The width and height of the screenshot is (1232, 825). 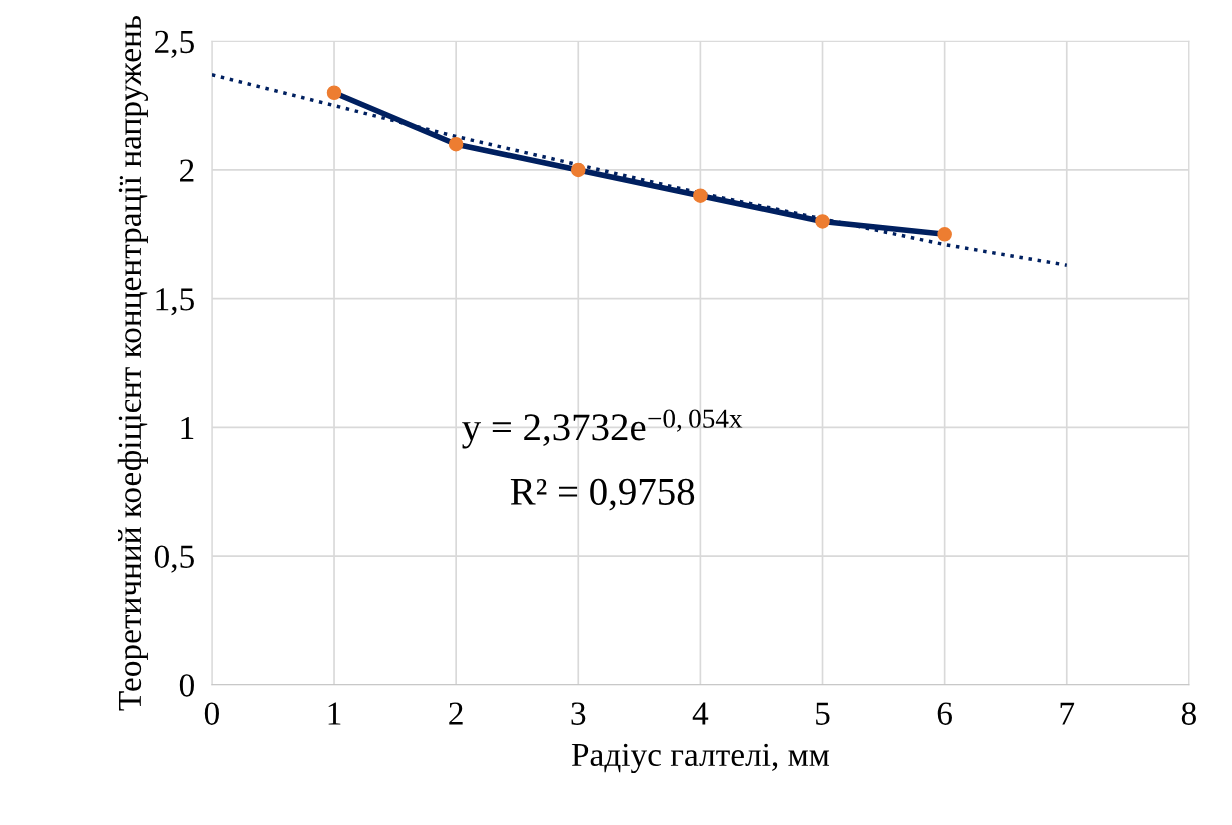 What do you see at coordinates (1067, 713) in the screenshot?
I see `x-tick-label: 7` at bounding box center [1067, 713].